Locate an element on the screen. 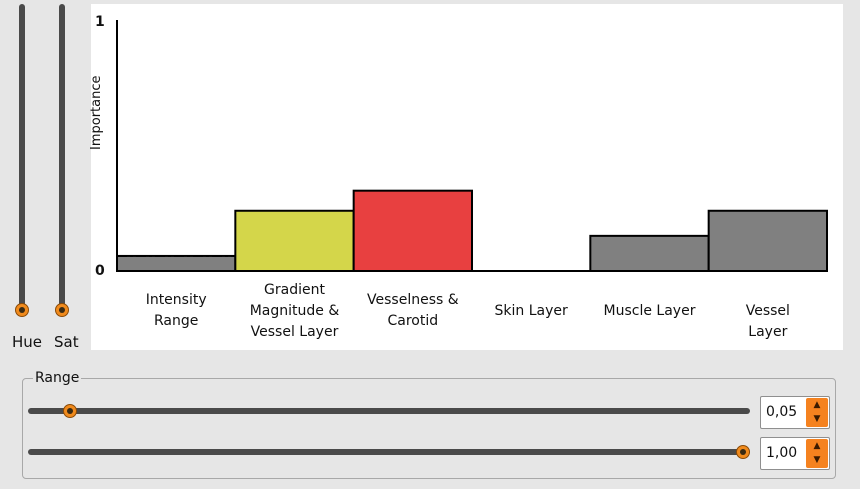 The width and height of the screenshot is (860, 489). x-tick-label: Gradient Magnitude & Vessel Layer is located at coordinates (294, 310).